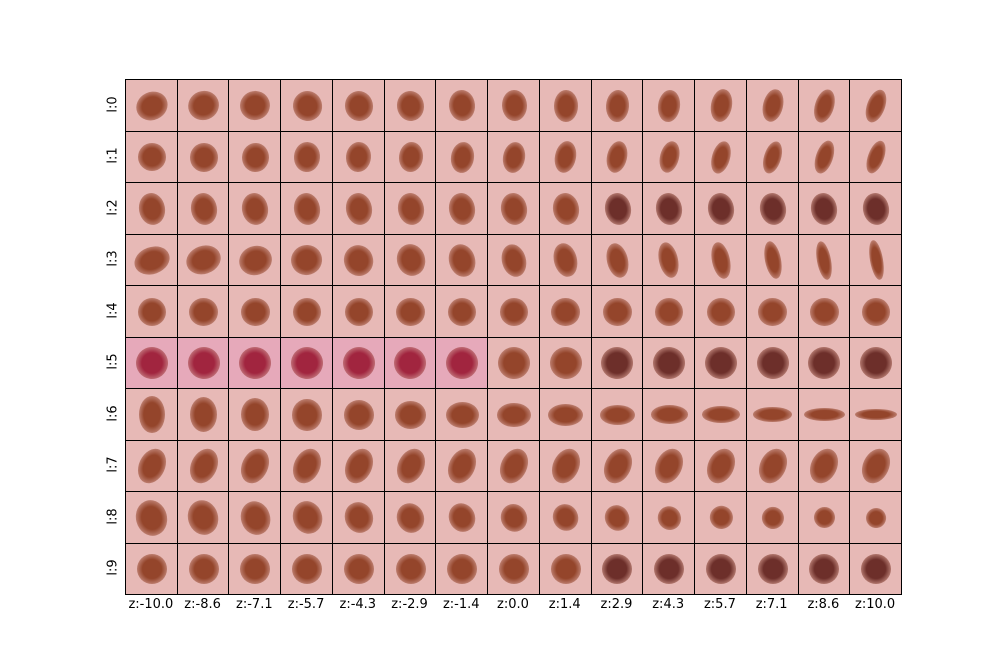  I want to click on column-label: z:0.0, so click(513, 604).